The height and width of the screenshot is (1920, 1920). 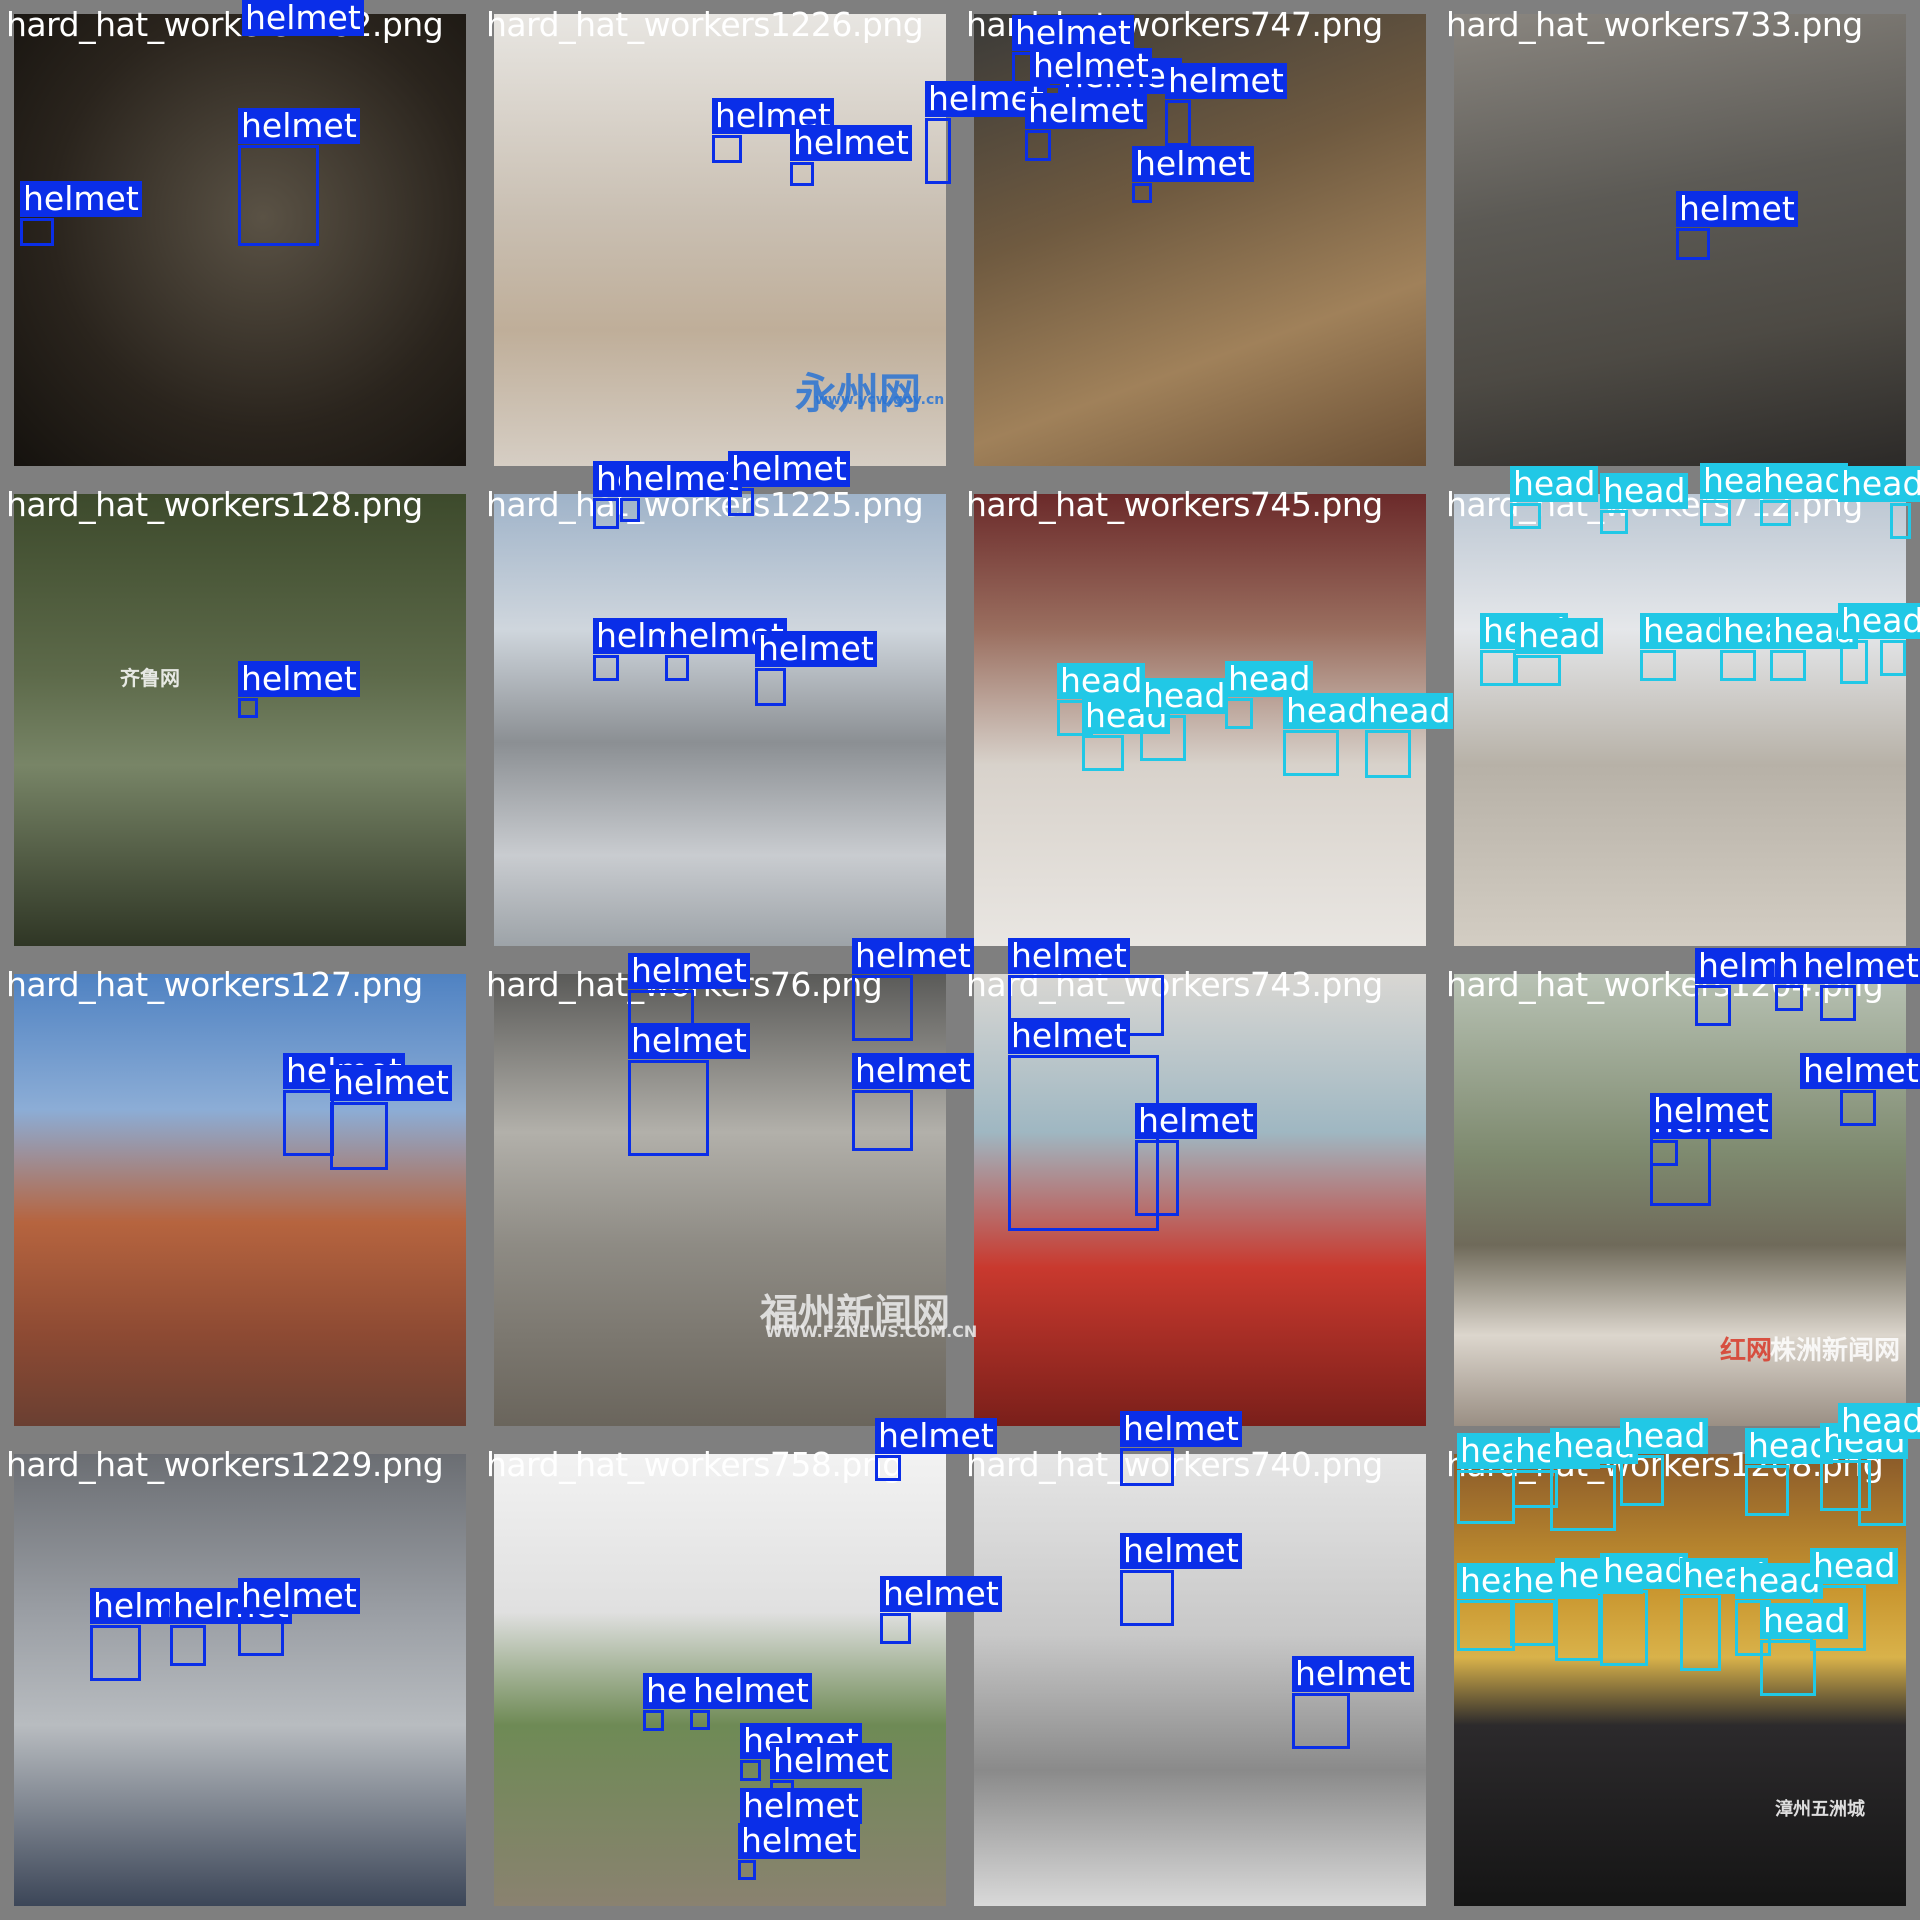 I want to click on image-tile: hard_hat_workers1225.png, so click(x=720, y=720).